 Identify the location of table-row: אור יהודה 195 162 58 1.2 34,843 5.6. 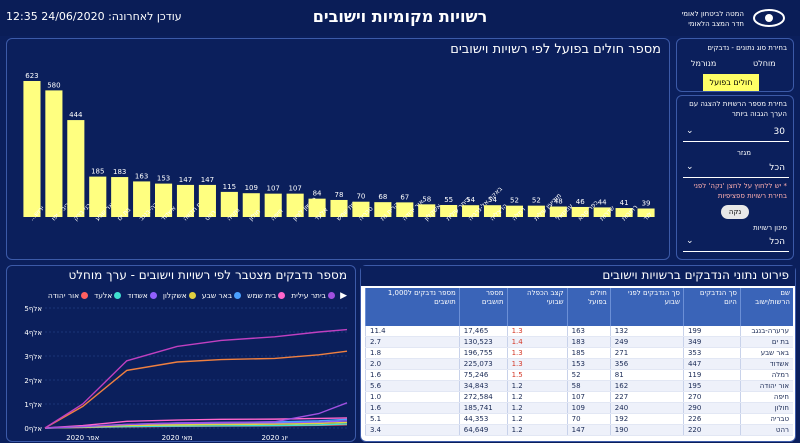
(579, 386).